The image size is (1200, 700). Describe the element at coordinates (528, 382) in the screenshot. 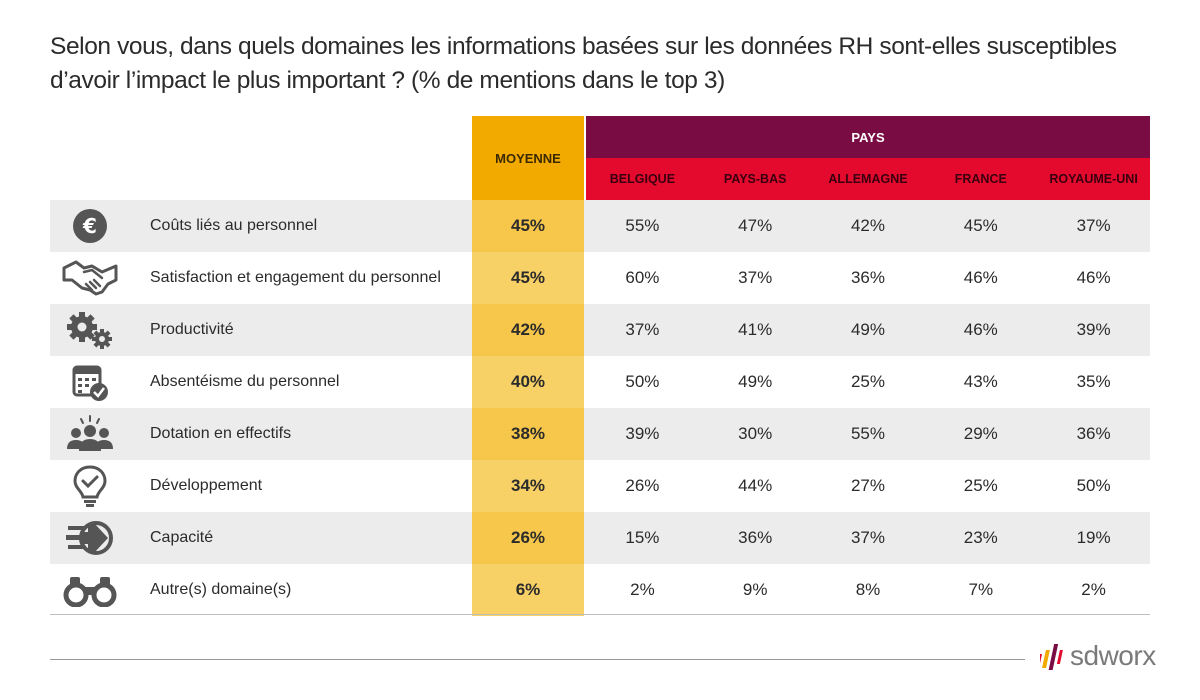

I see `average-value: 40%` at that location.